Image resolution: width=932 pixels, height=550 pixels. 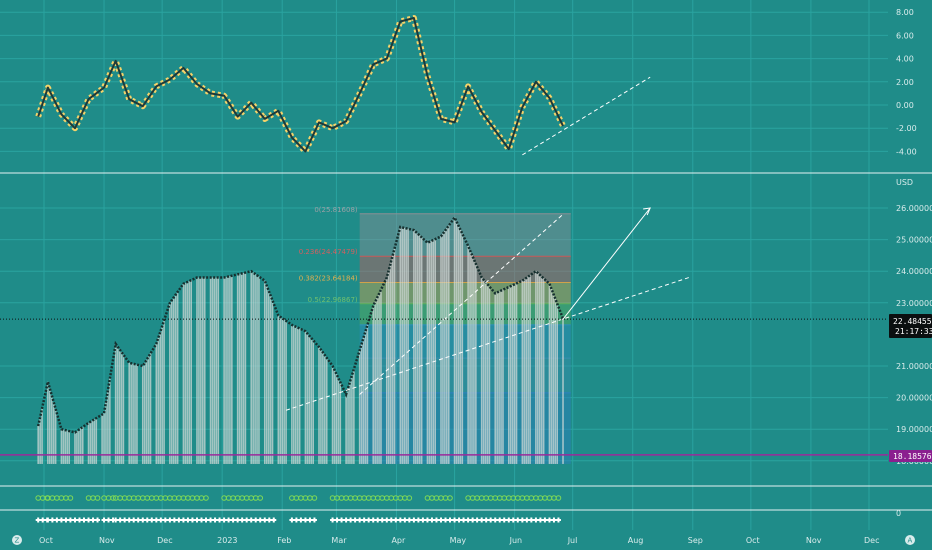 What do you see at coordinates (913, 331) in the screenshot?
I see `countdown-value: 21:17:33` at bounding box center [913, 331].